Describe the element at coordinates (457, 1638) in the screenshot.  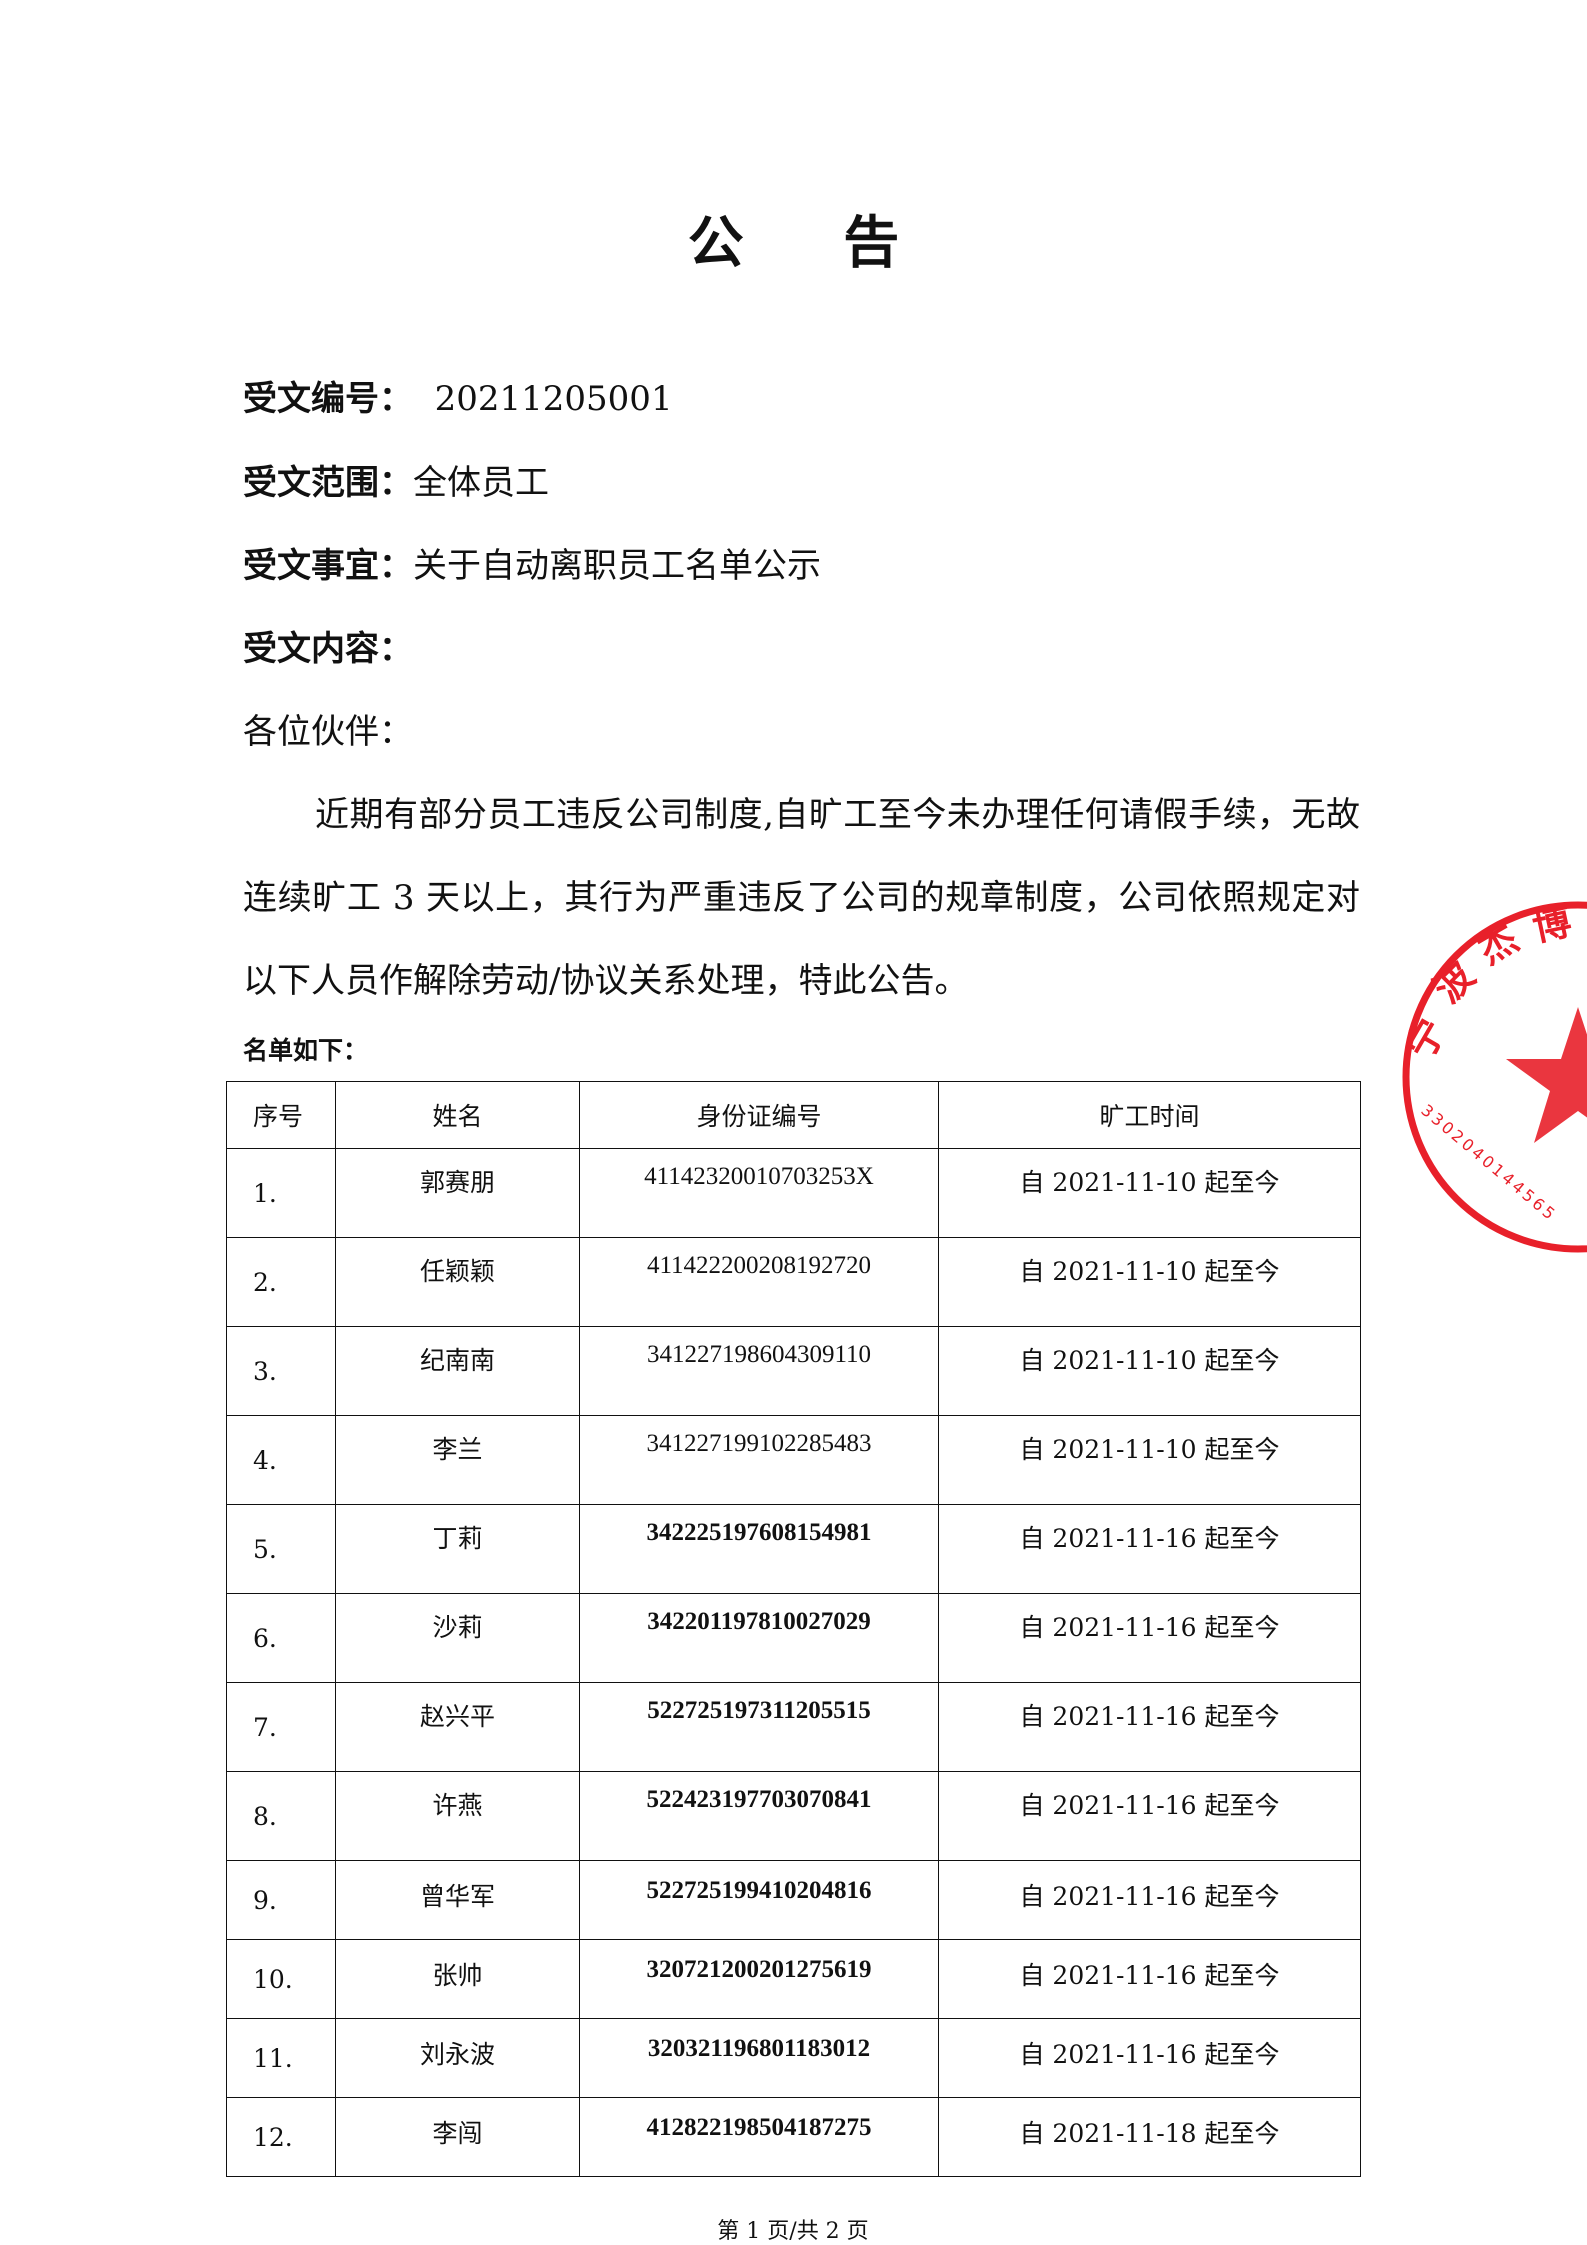
I see `cell-name: 沙莉` at that location.